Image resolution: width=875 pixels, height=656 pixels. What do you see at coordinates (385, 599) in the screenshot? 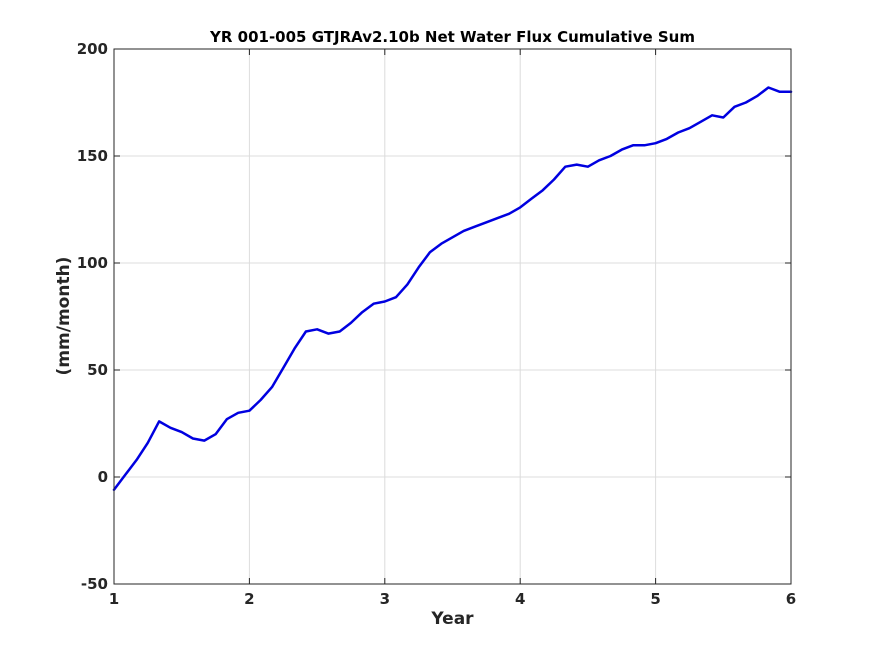
I see `x-tick-label: 3` at bounding box center [385, 599].